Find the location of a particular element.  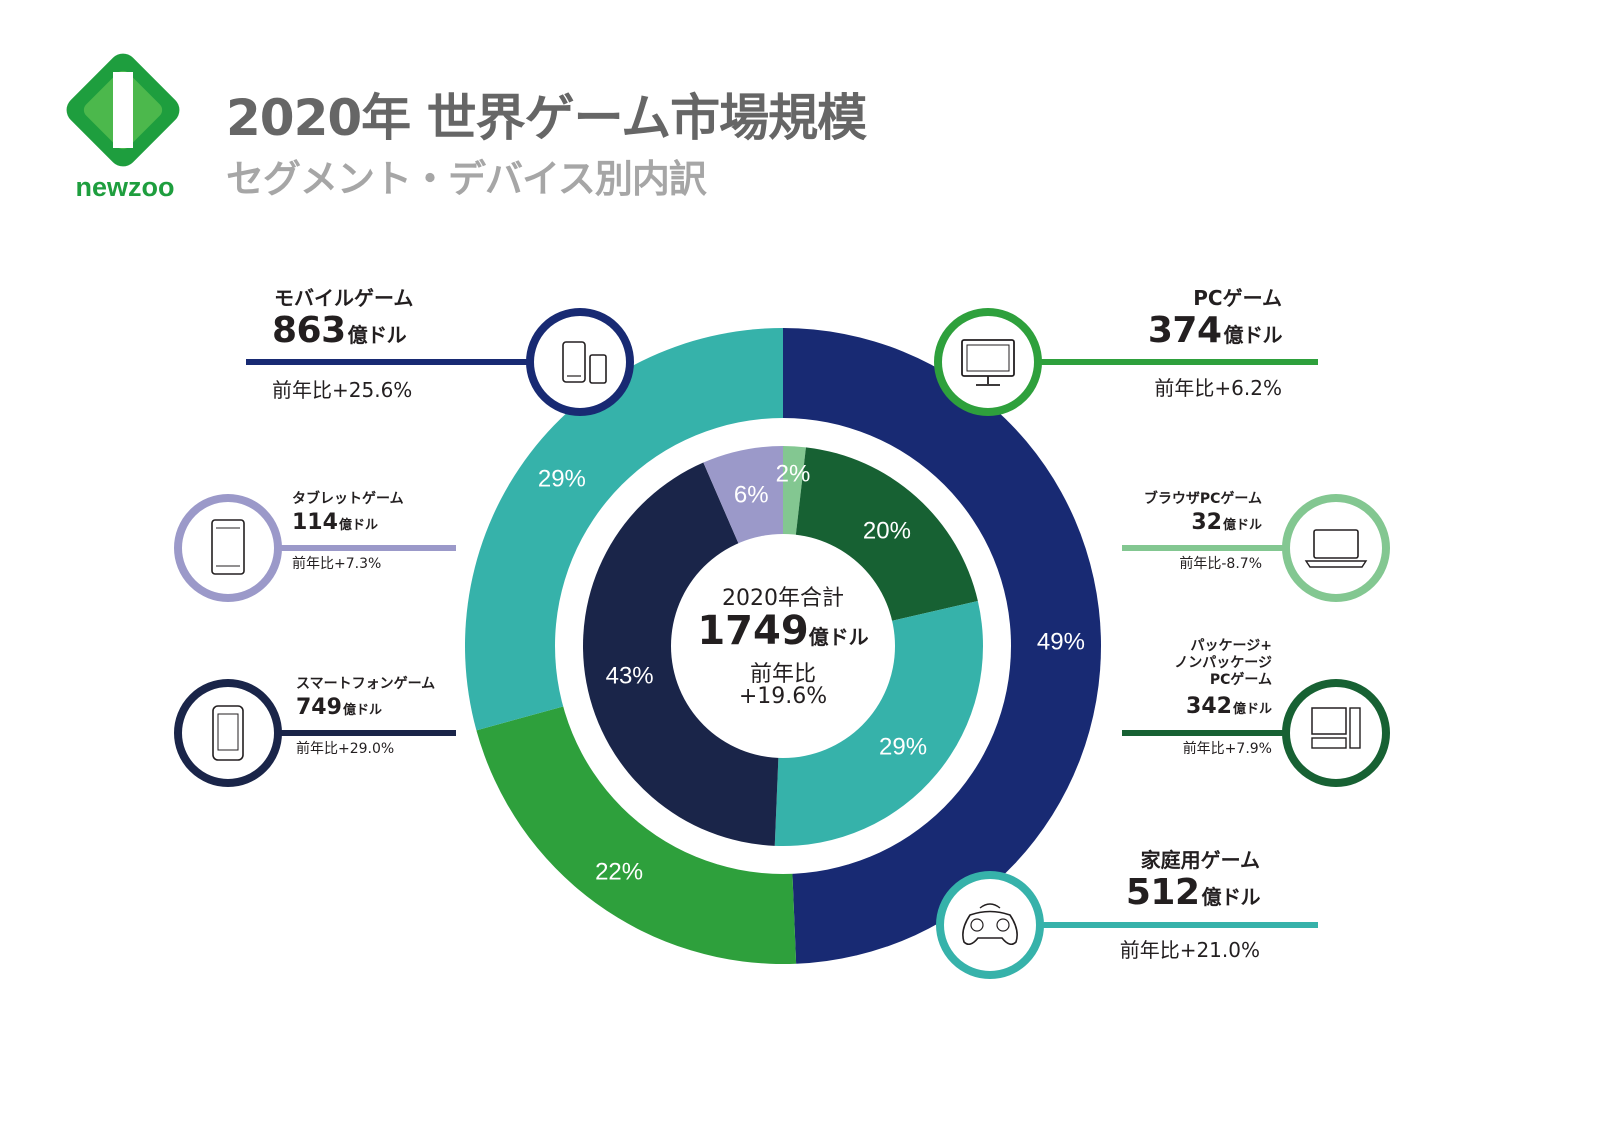

monitor-icon is located at coordinates (988, 362).